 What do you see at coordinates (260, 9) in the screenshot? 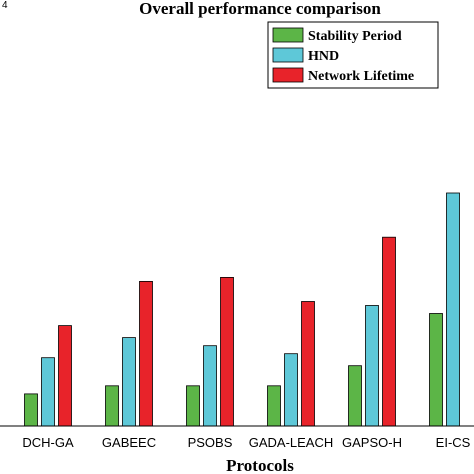
I see `chart-title: Overall performance comparison` at bounding box center [260, 9].